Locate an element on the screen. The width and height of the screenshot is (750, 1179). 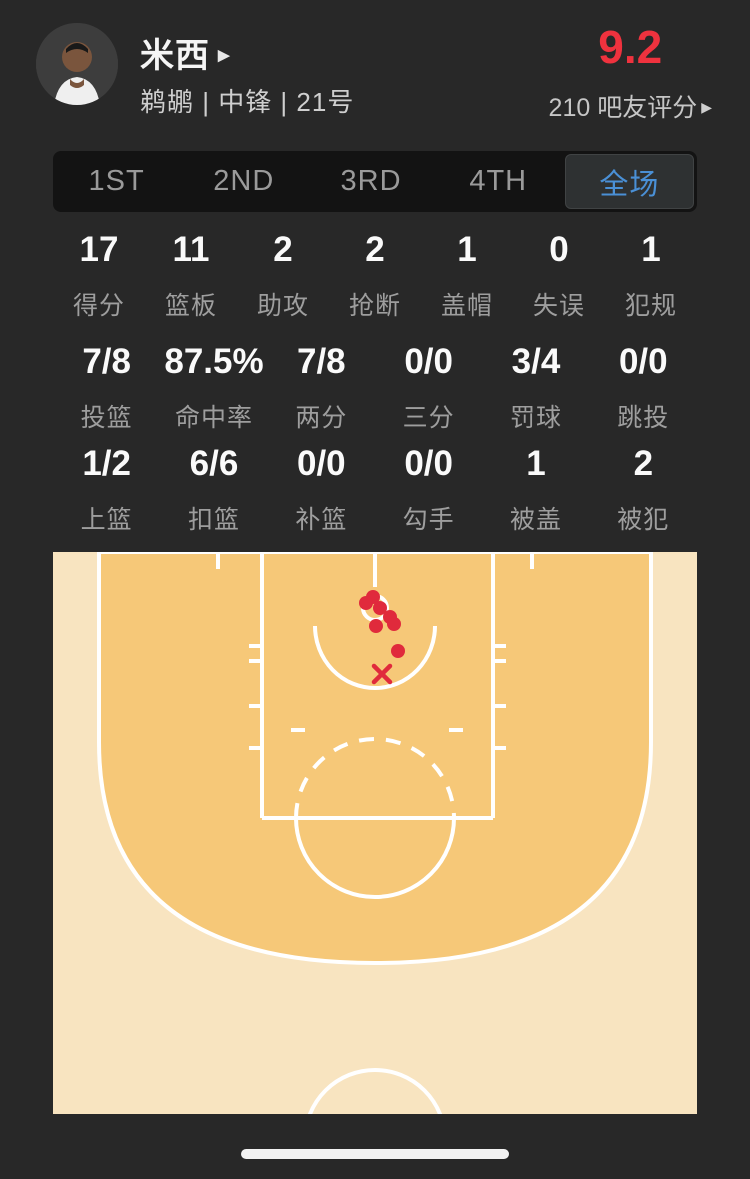
tab-3rd: 3RD is located at coordinates (371, 181).